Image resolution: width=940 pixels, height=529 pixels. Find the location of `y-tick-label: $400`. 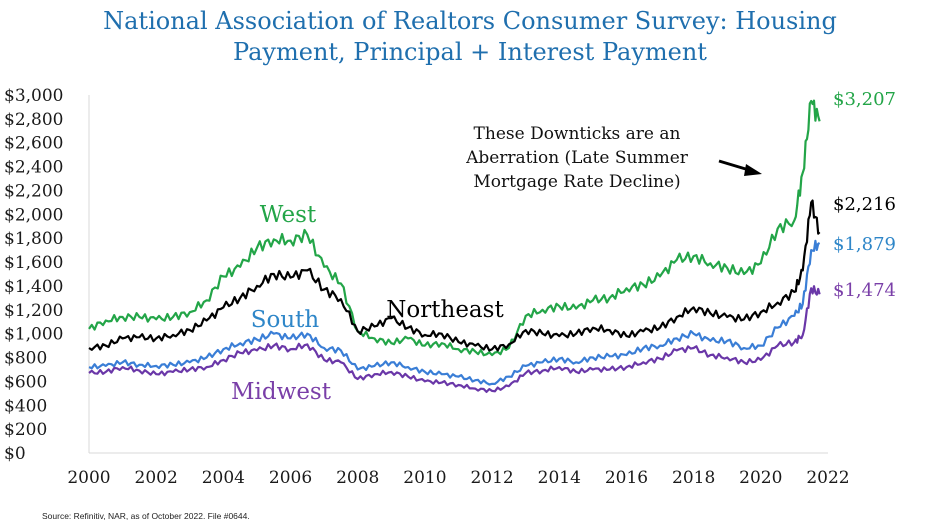

y-tick-label: $400 is located at coordinates (25, 406).